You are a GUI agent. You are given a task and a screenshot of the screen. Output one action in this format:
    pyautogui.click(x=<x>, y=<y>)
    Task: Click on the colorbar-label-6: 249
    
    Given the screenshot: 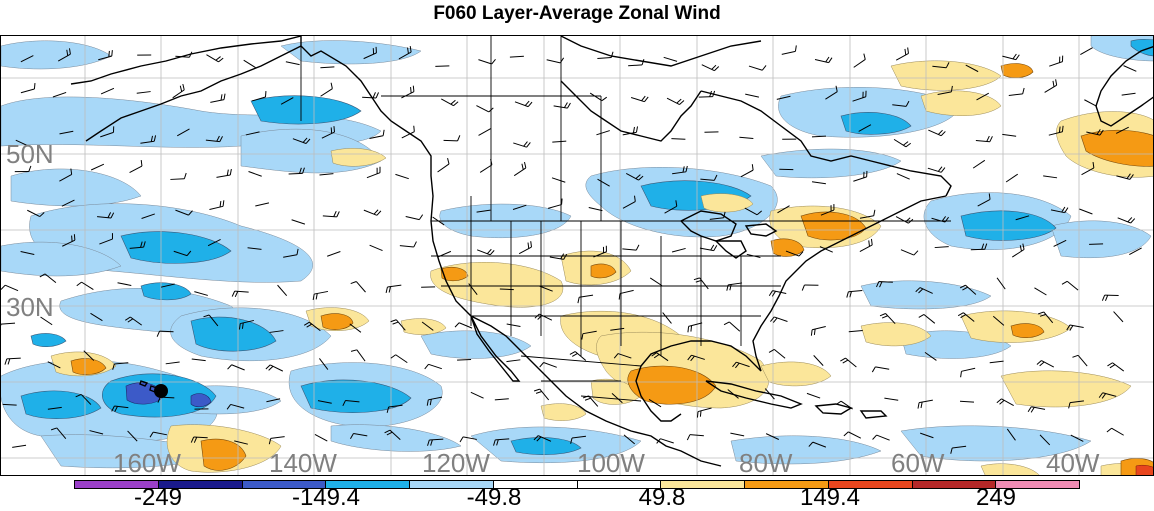 What is the action you would take?
    pyautogui.click(x=996, y=497)
    